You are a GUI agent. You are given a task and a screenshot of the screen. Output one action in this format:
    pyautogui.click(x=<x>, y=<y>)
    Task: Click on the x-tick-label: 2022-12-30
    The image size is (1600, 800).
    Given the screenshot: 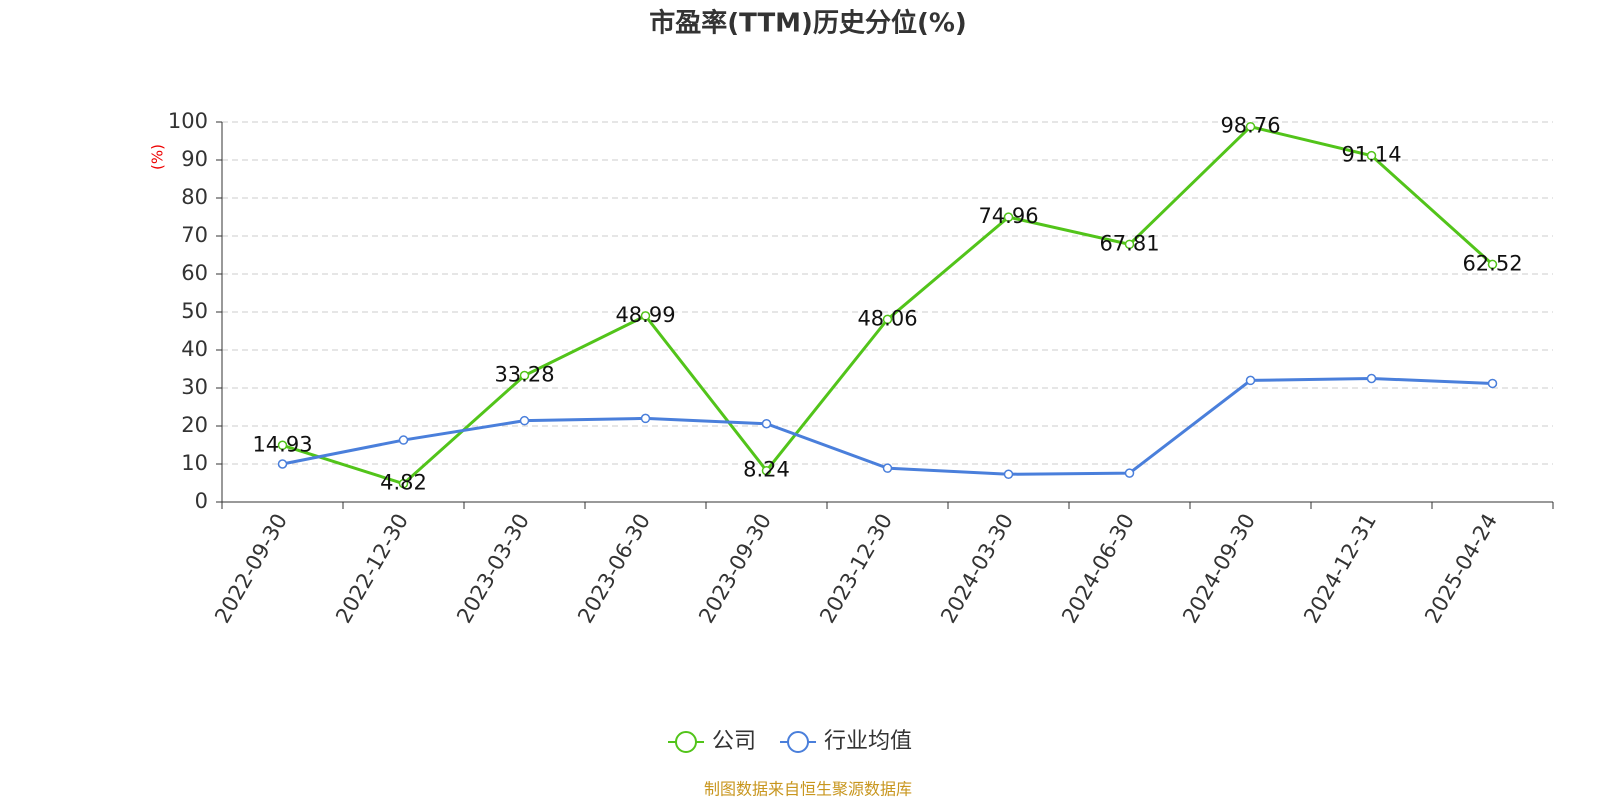 What is the action you would take?
    pyautogui.click(x=372, y=569)
    